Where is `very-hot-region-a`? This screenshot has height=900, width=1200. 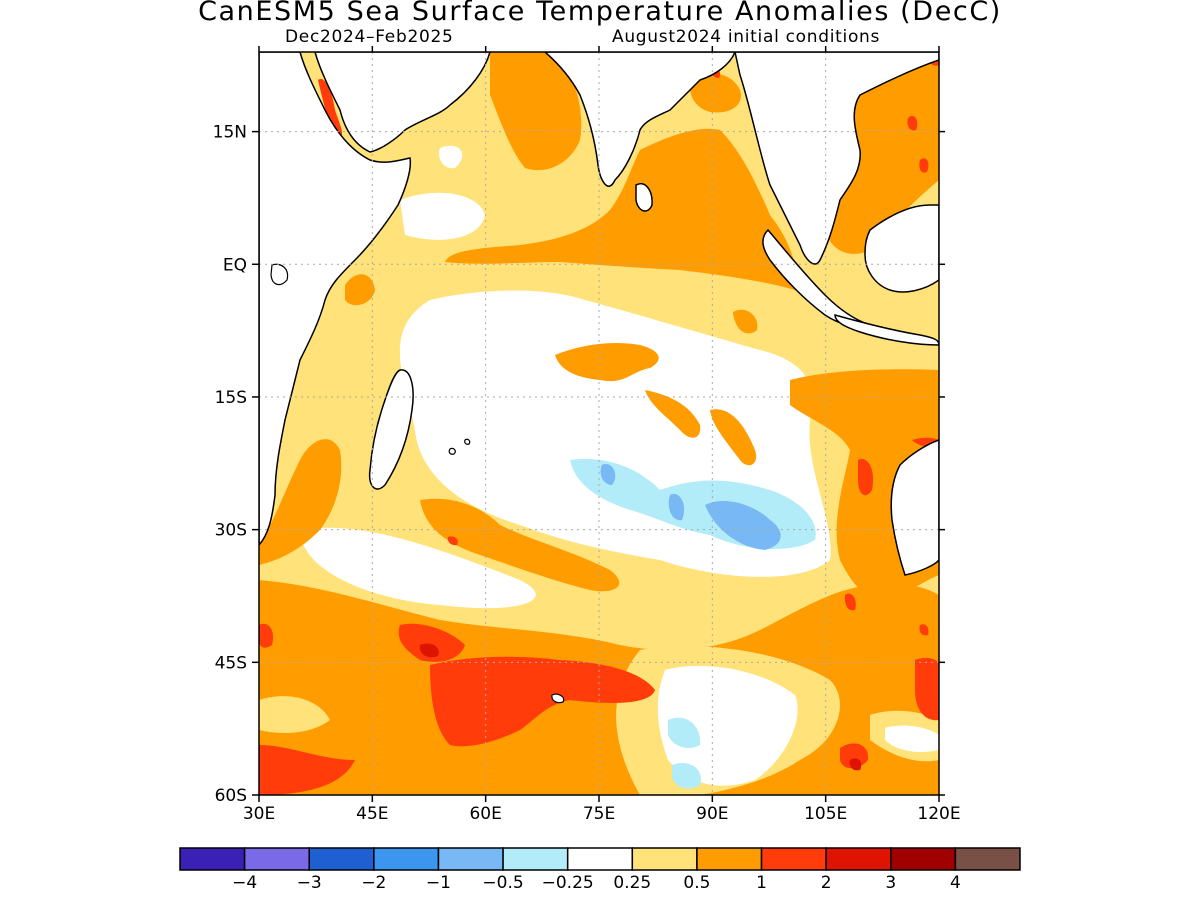 very-hot-region-a is located at coordinates (429, 650).